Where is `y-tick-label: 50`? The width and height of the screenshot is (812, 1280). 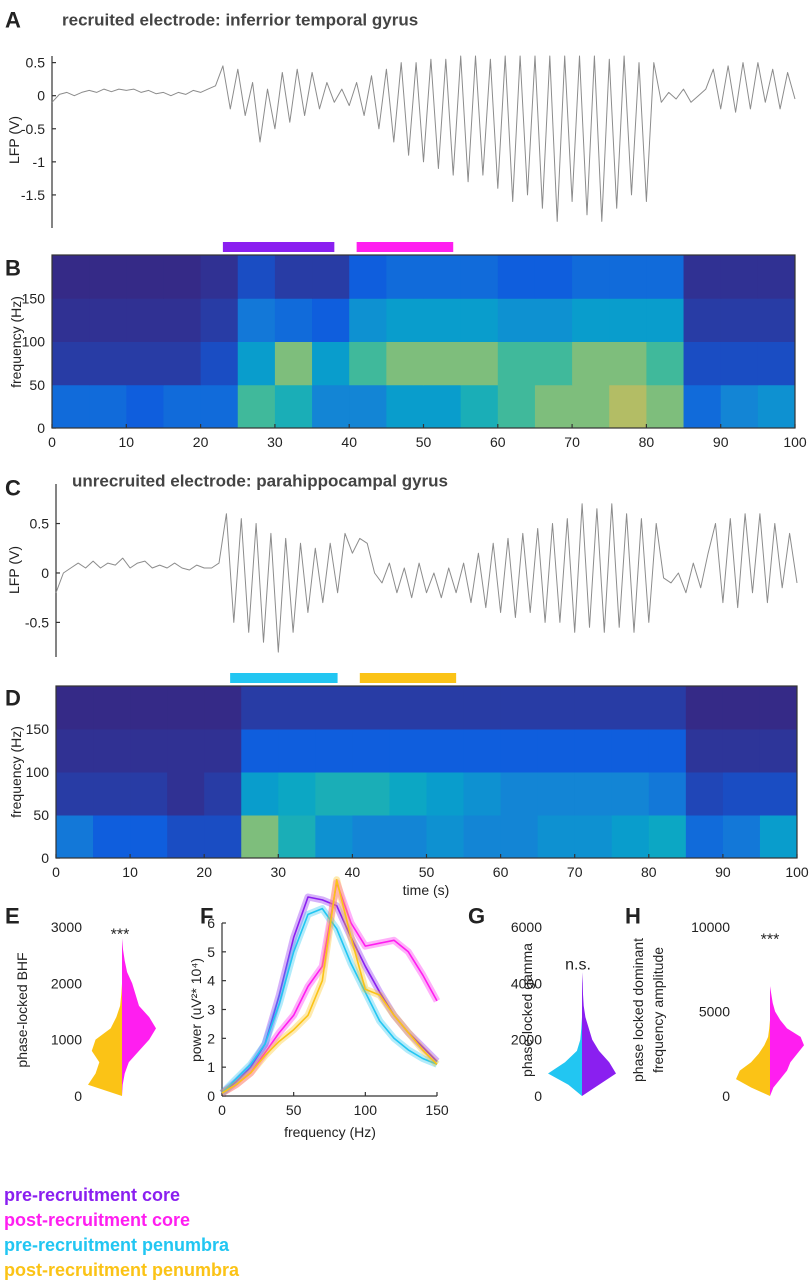 y-tick-label: 50 is located at coordinates (37, 385).